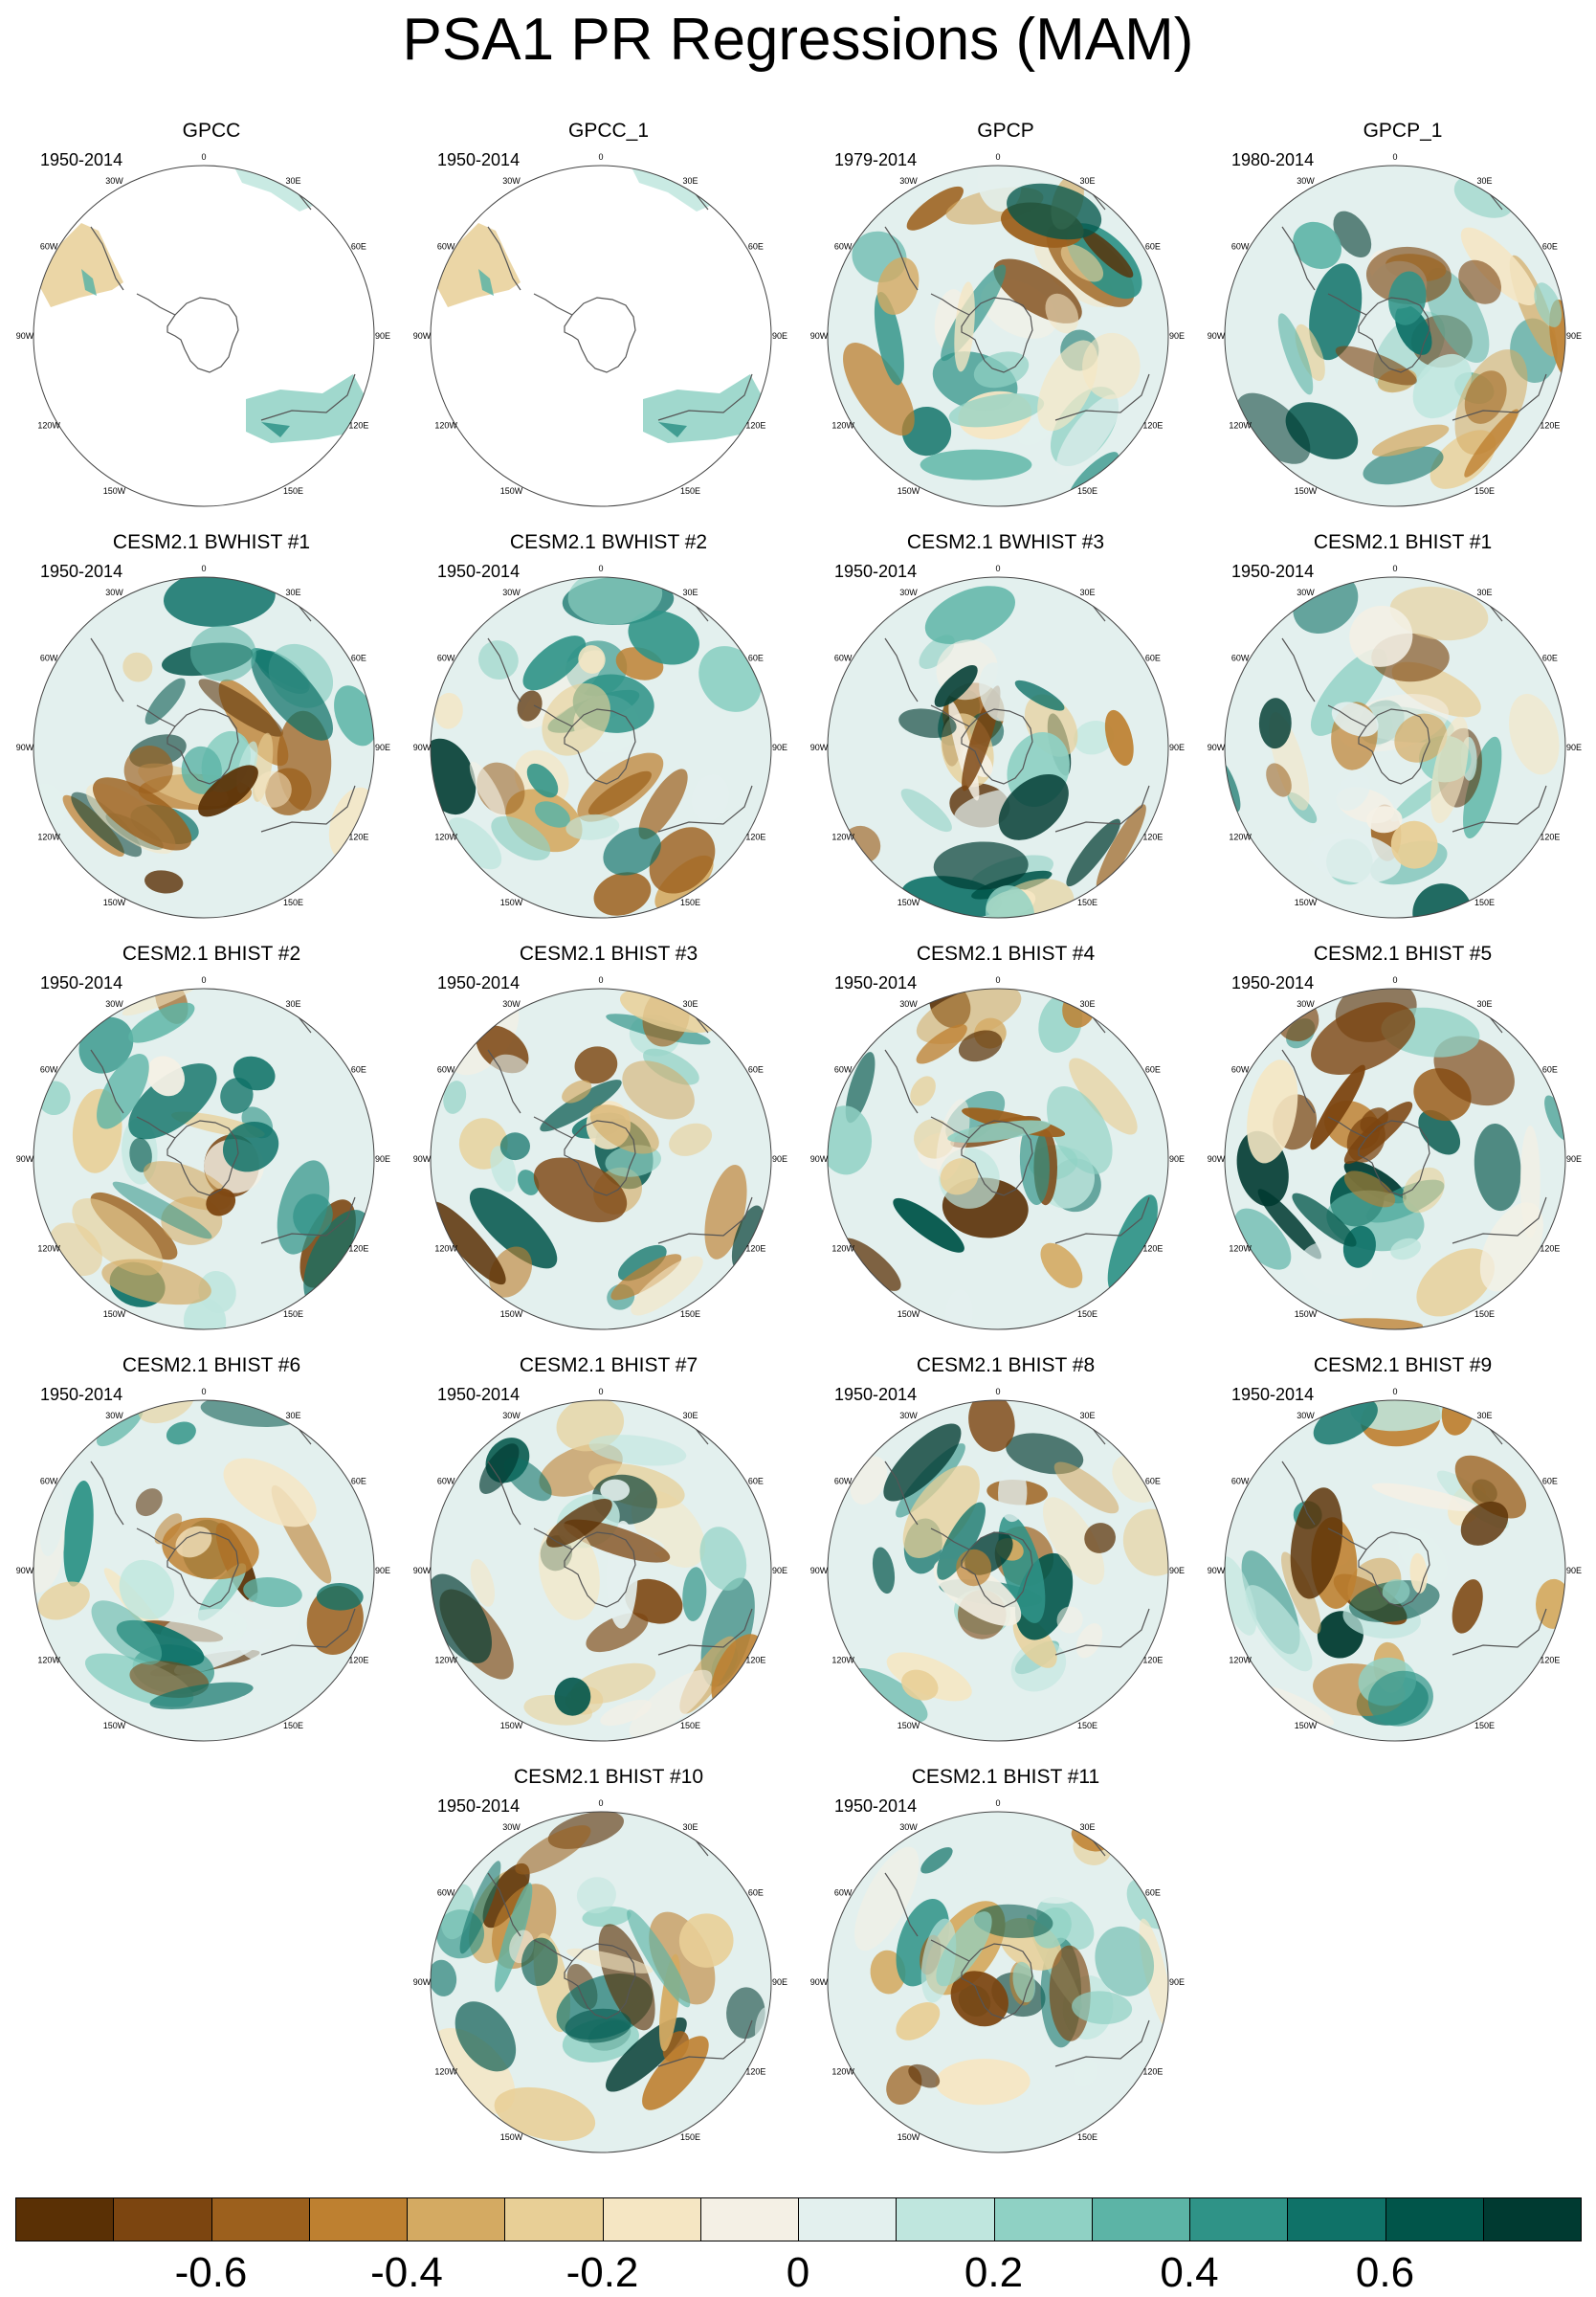 This screenshot has height=2297, width=1596. What do you see at coordinates (1385, 2272) in the screenshot?
I see `colorbar-tick-label: 0.6` at bounding box center [1385, 2272].